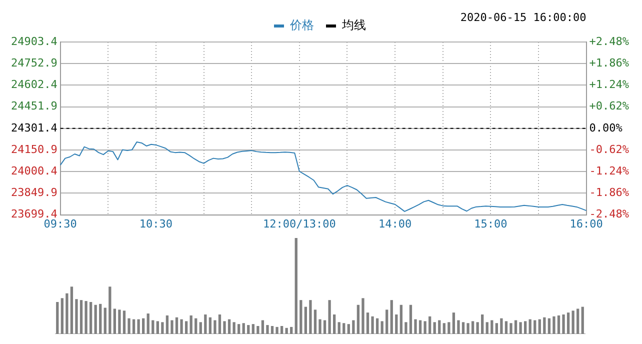  Describe the element at coordinates (34, 85) in the screenshot. I see `y-tick-label: 24602.4` at that location.